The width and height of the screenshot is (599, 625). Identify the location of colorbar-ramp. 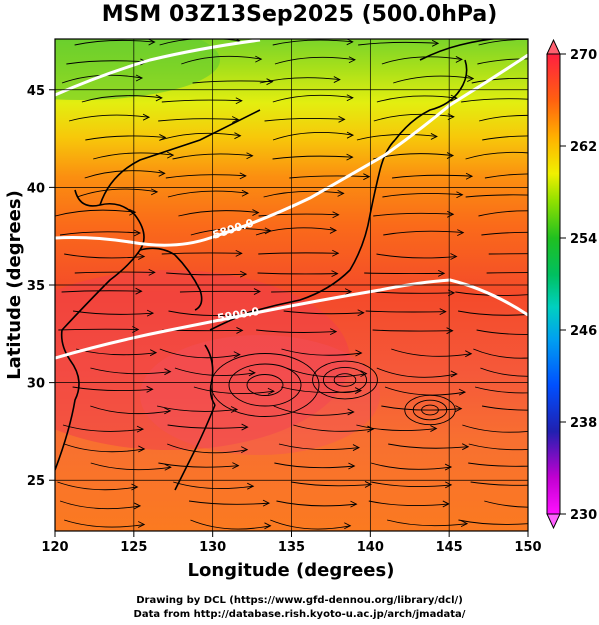
(553, 284).